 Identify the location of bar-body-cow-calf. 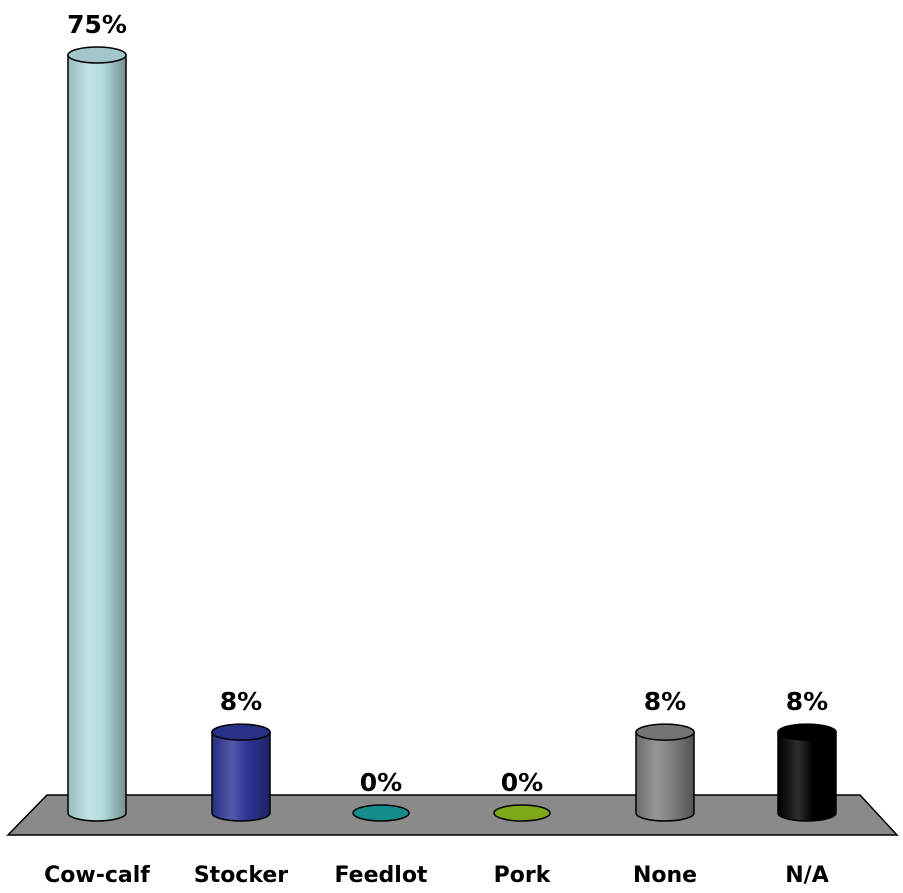
(97, 438).